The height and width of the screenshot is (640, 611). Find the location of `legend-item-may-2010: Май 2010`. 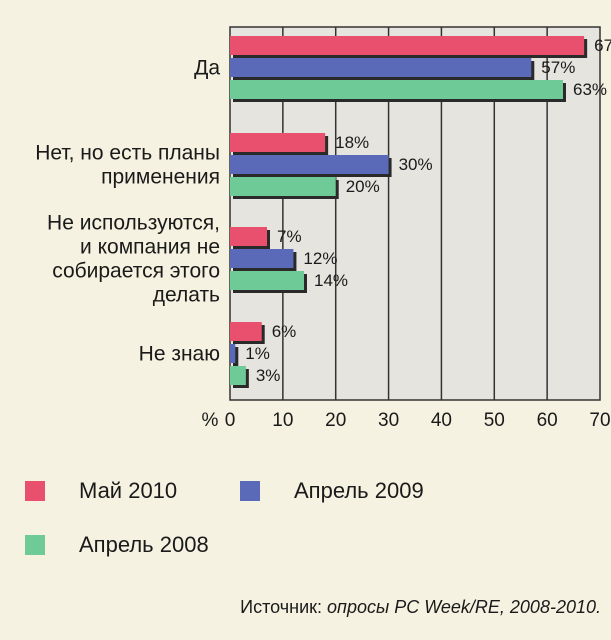

legend-item-may-2010: Май 2010 is located at coordinates (101, 491).